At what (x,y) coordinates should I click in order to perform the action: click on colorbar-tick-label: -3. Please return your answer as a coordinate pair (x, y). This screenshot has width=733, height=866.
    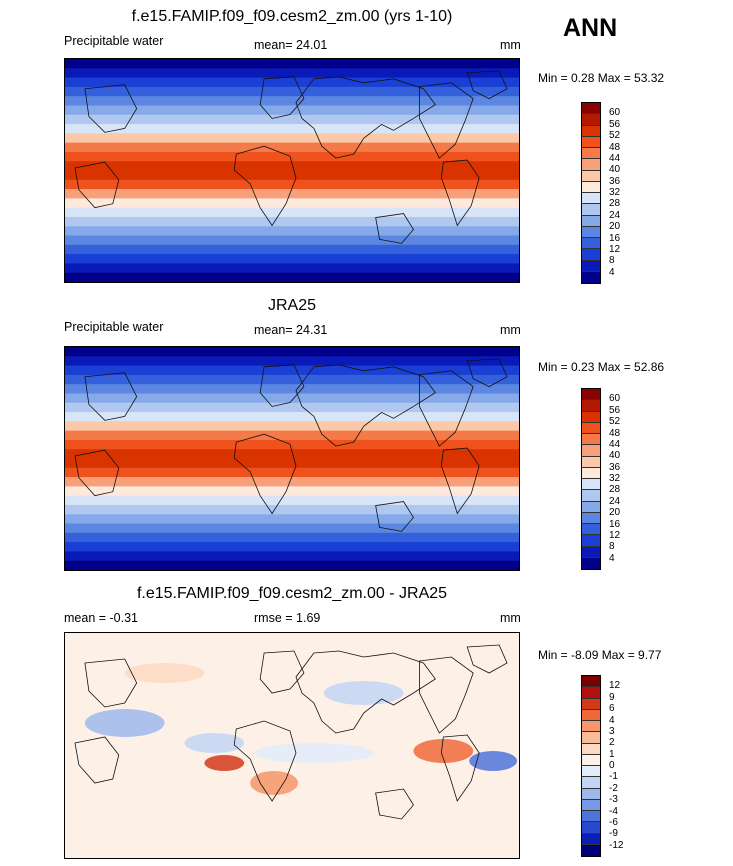
    Looking at the image, I should click on (613, 800).